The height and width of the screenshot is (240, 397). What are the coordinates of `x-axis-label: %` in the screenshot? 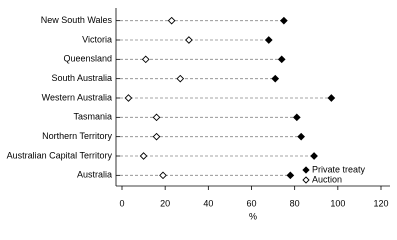 It's located at (253, 216).